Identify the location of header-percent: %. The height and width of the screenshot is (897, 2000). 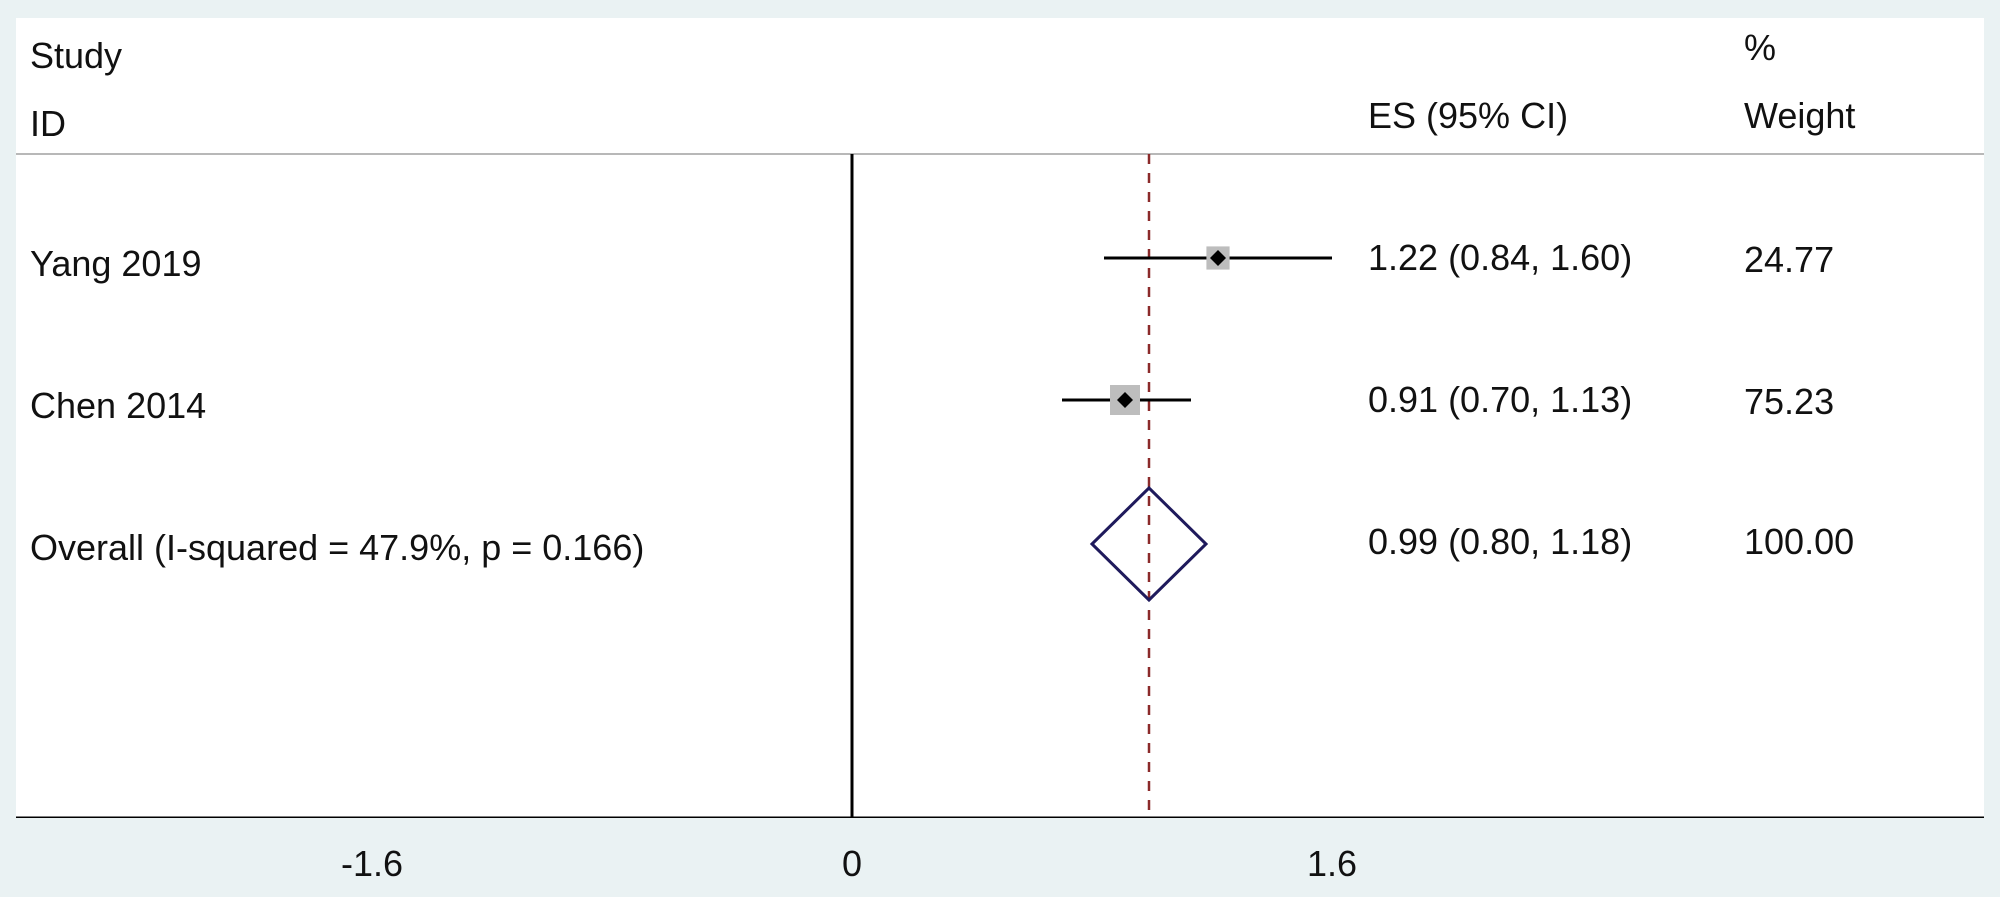
(1760, 47).